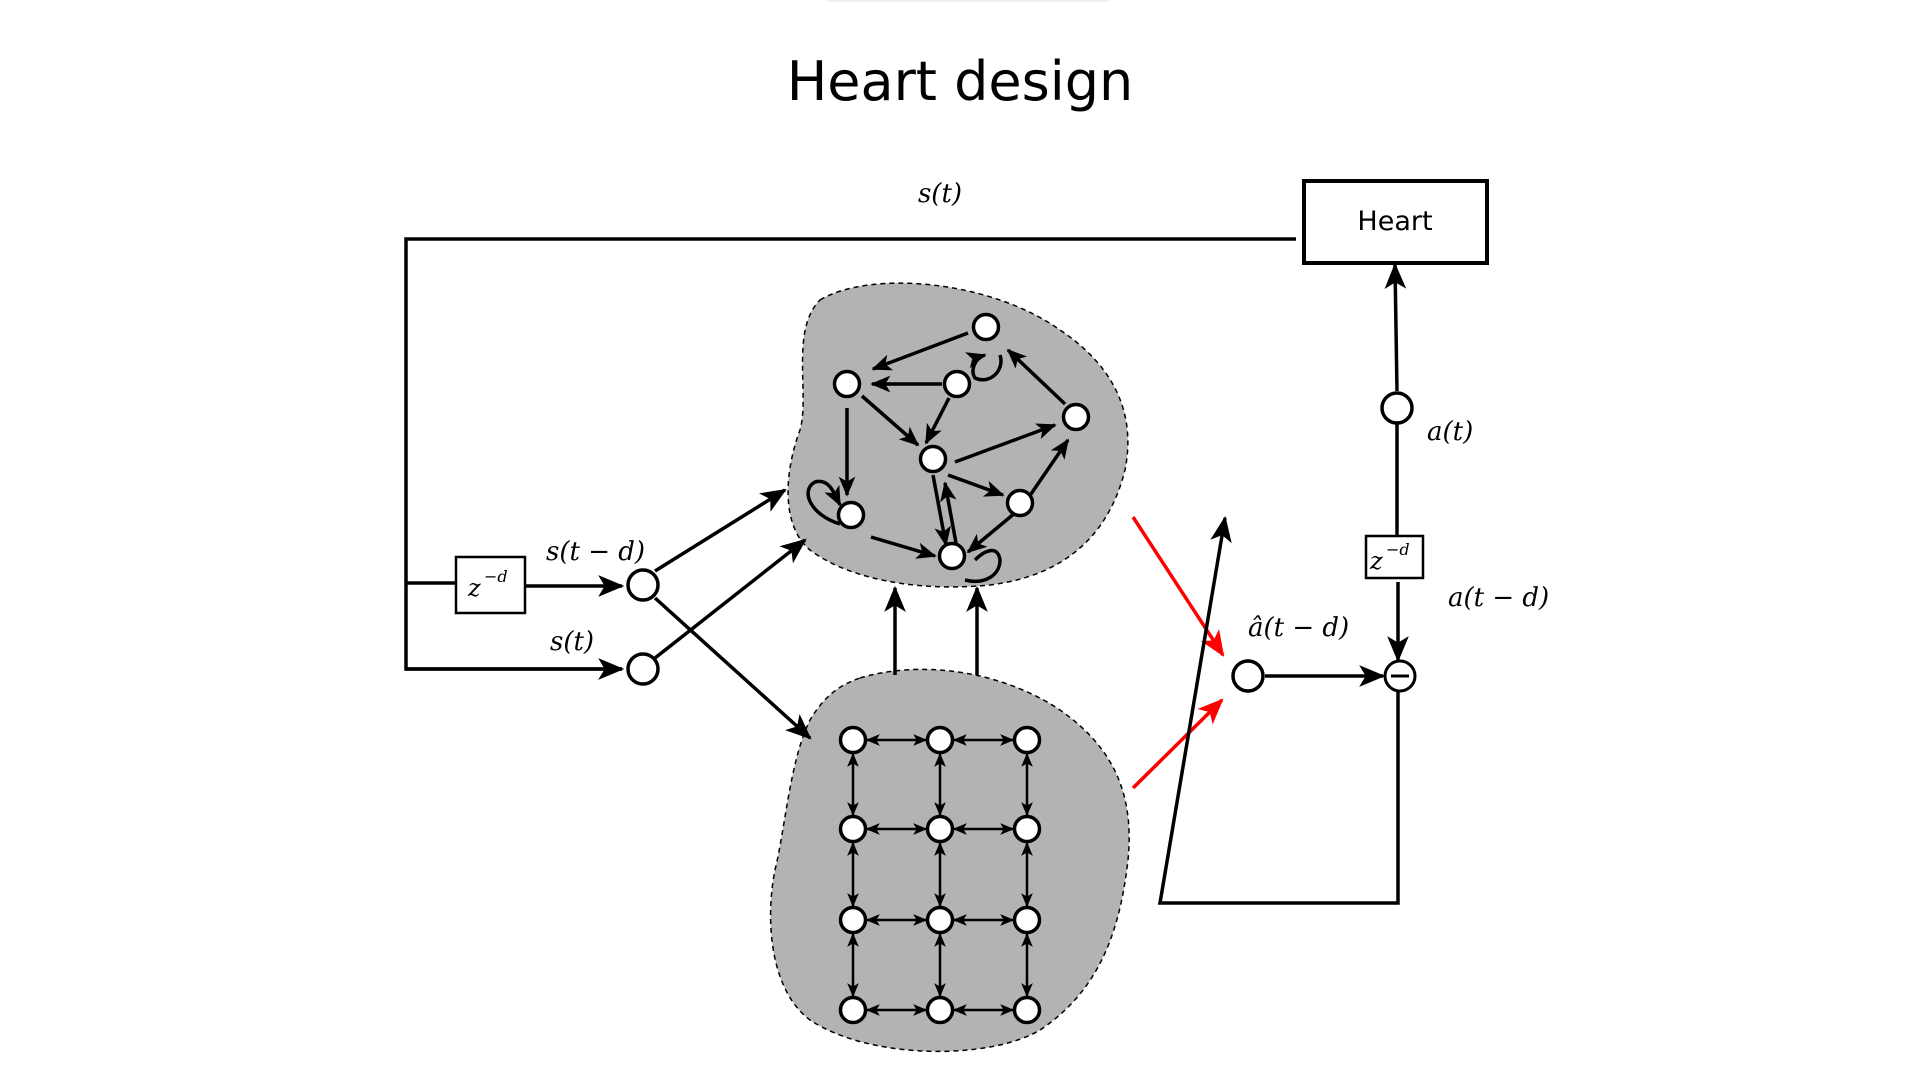 The image size is (1920, 1080). I want to click on svg-text: Heart, so click(1394, 221).